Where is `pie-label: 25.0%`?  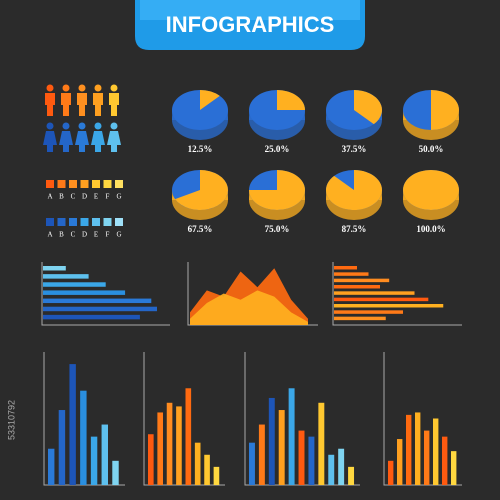
pie-label: 25.0% is located at coordinates (277, 149).